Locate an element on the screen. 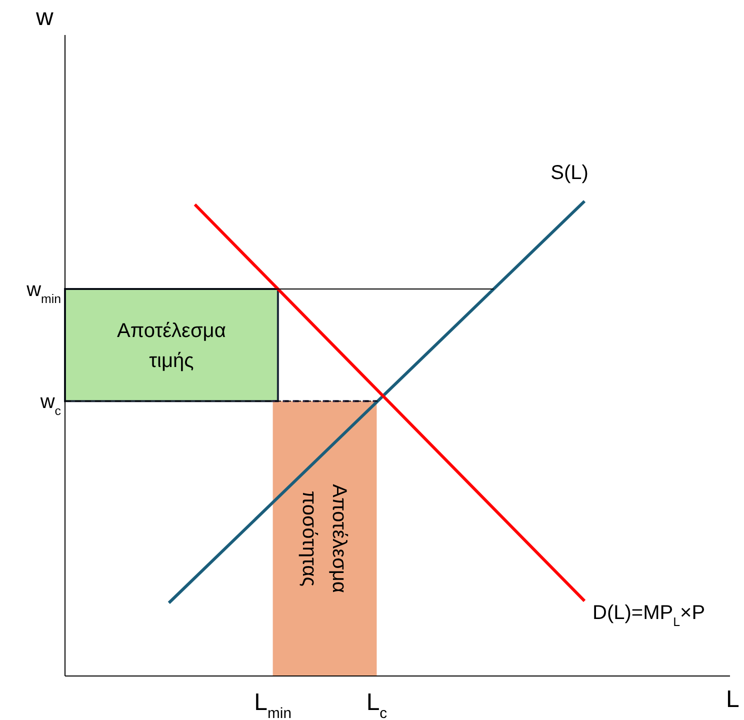 The image size is (744, 720). ref-line-label: w$_{c}$ is located at coordinates (50, 404).